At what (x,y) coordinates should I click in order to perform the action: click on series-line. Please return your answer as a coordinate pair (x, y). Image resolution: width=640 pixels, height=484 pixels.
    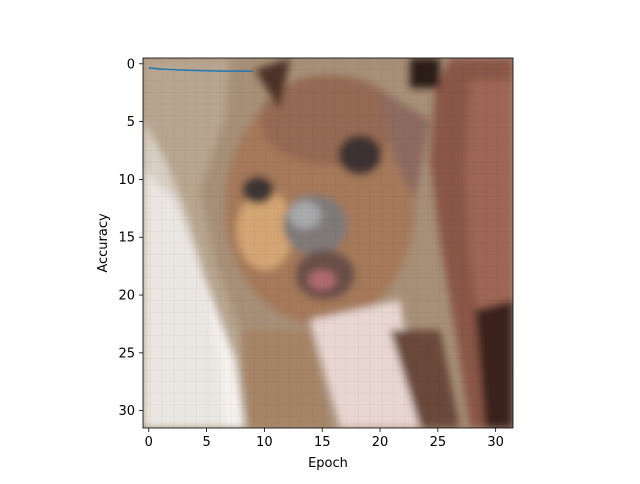
    Looking at the image, I should click on (200, 70).